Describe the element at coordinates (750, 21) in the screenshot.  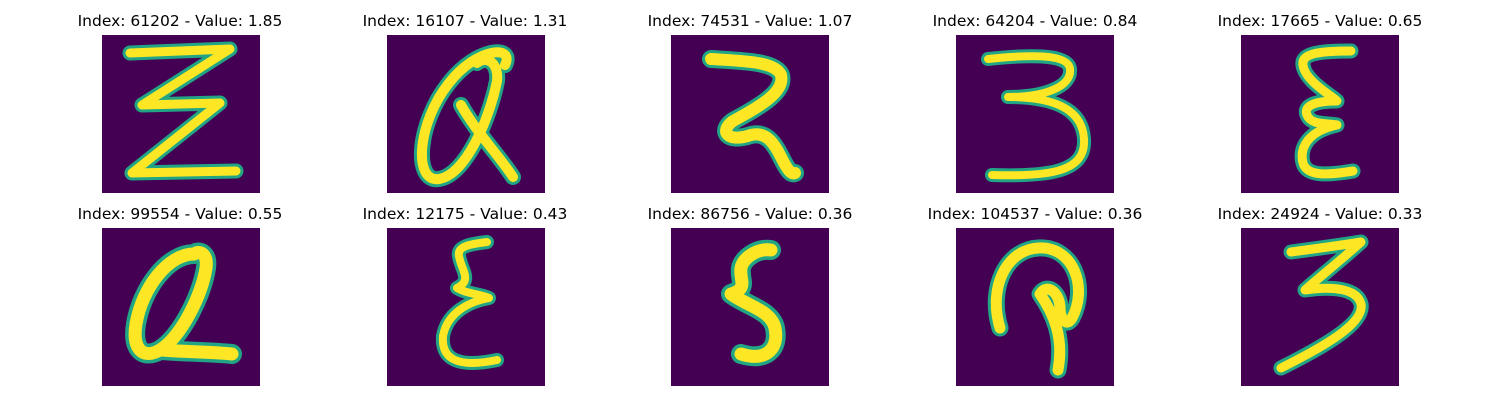
I see `panel-title-3: Index: 74531 - Value: 1.07` at that location.